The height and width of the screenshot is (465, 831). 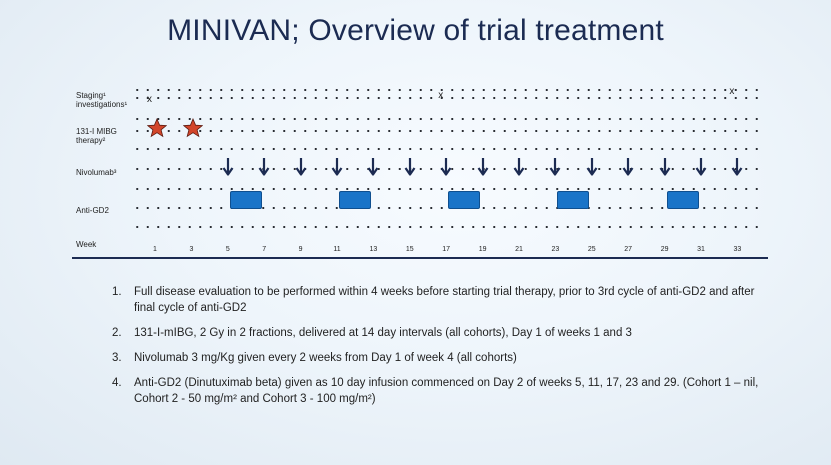 What do you see at coordinates (701, 249) in the screenshot?
I see `week-tick-label: 31` at bounding box center [701, 249].